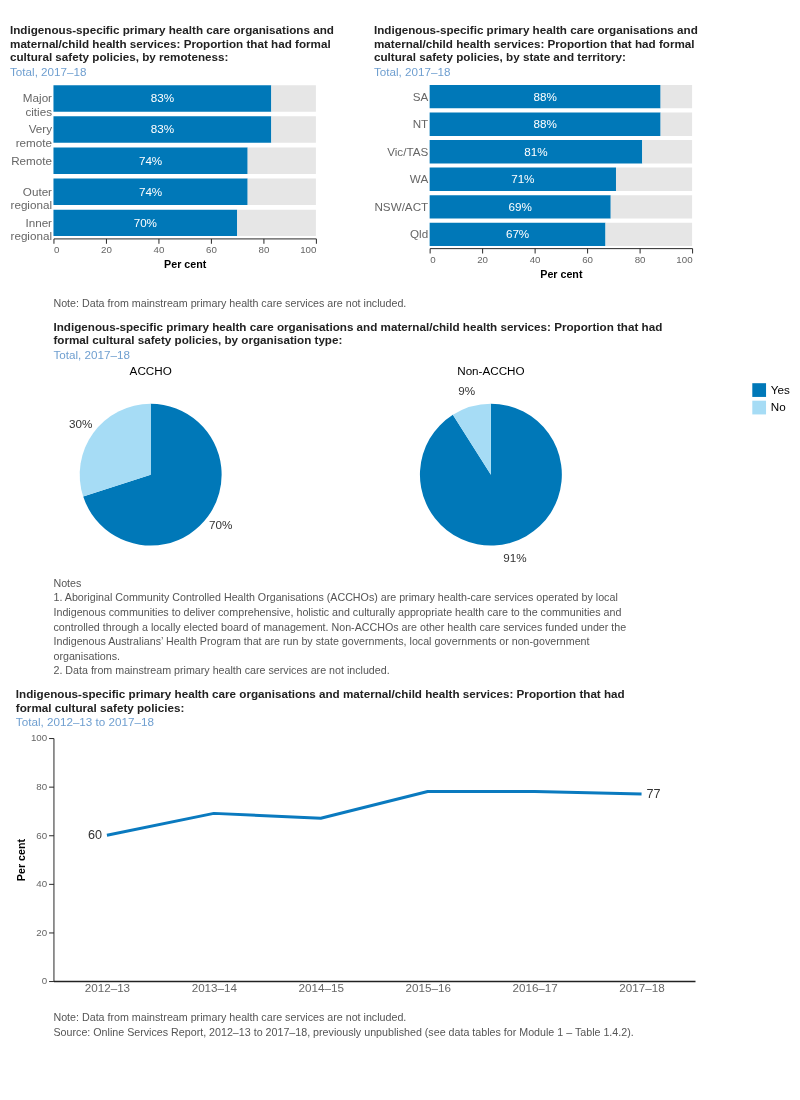 This screenshot has height=1100, width=800. What do you see at coordinates (42, 787) in the screenshot?
I see `y-tick-label: 80` at bounding box center [42, 787].